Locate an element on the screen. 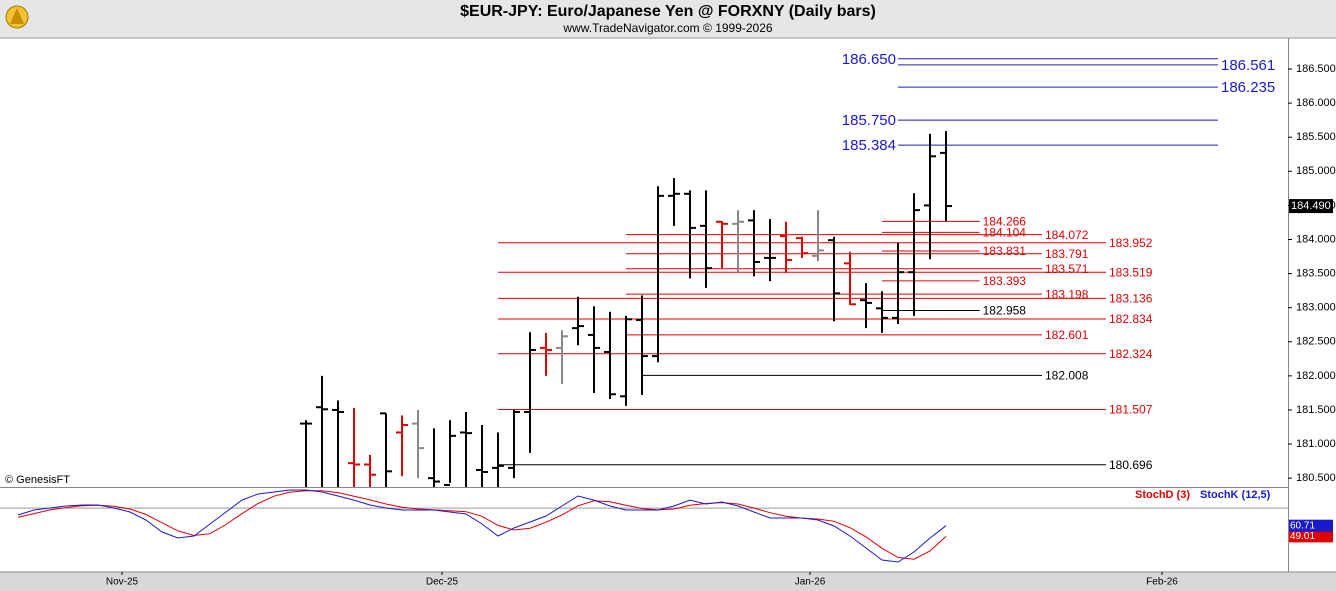 The image size is (1336, 591). y-tick-label: 182.000 is located at coordinates (1316, 376).